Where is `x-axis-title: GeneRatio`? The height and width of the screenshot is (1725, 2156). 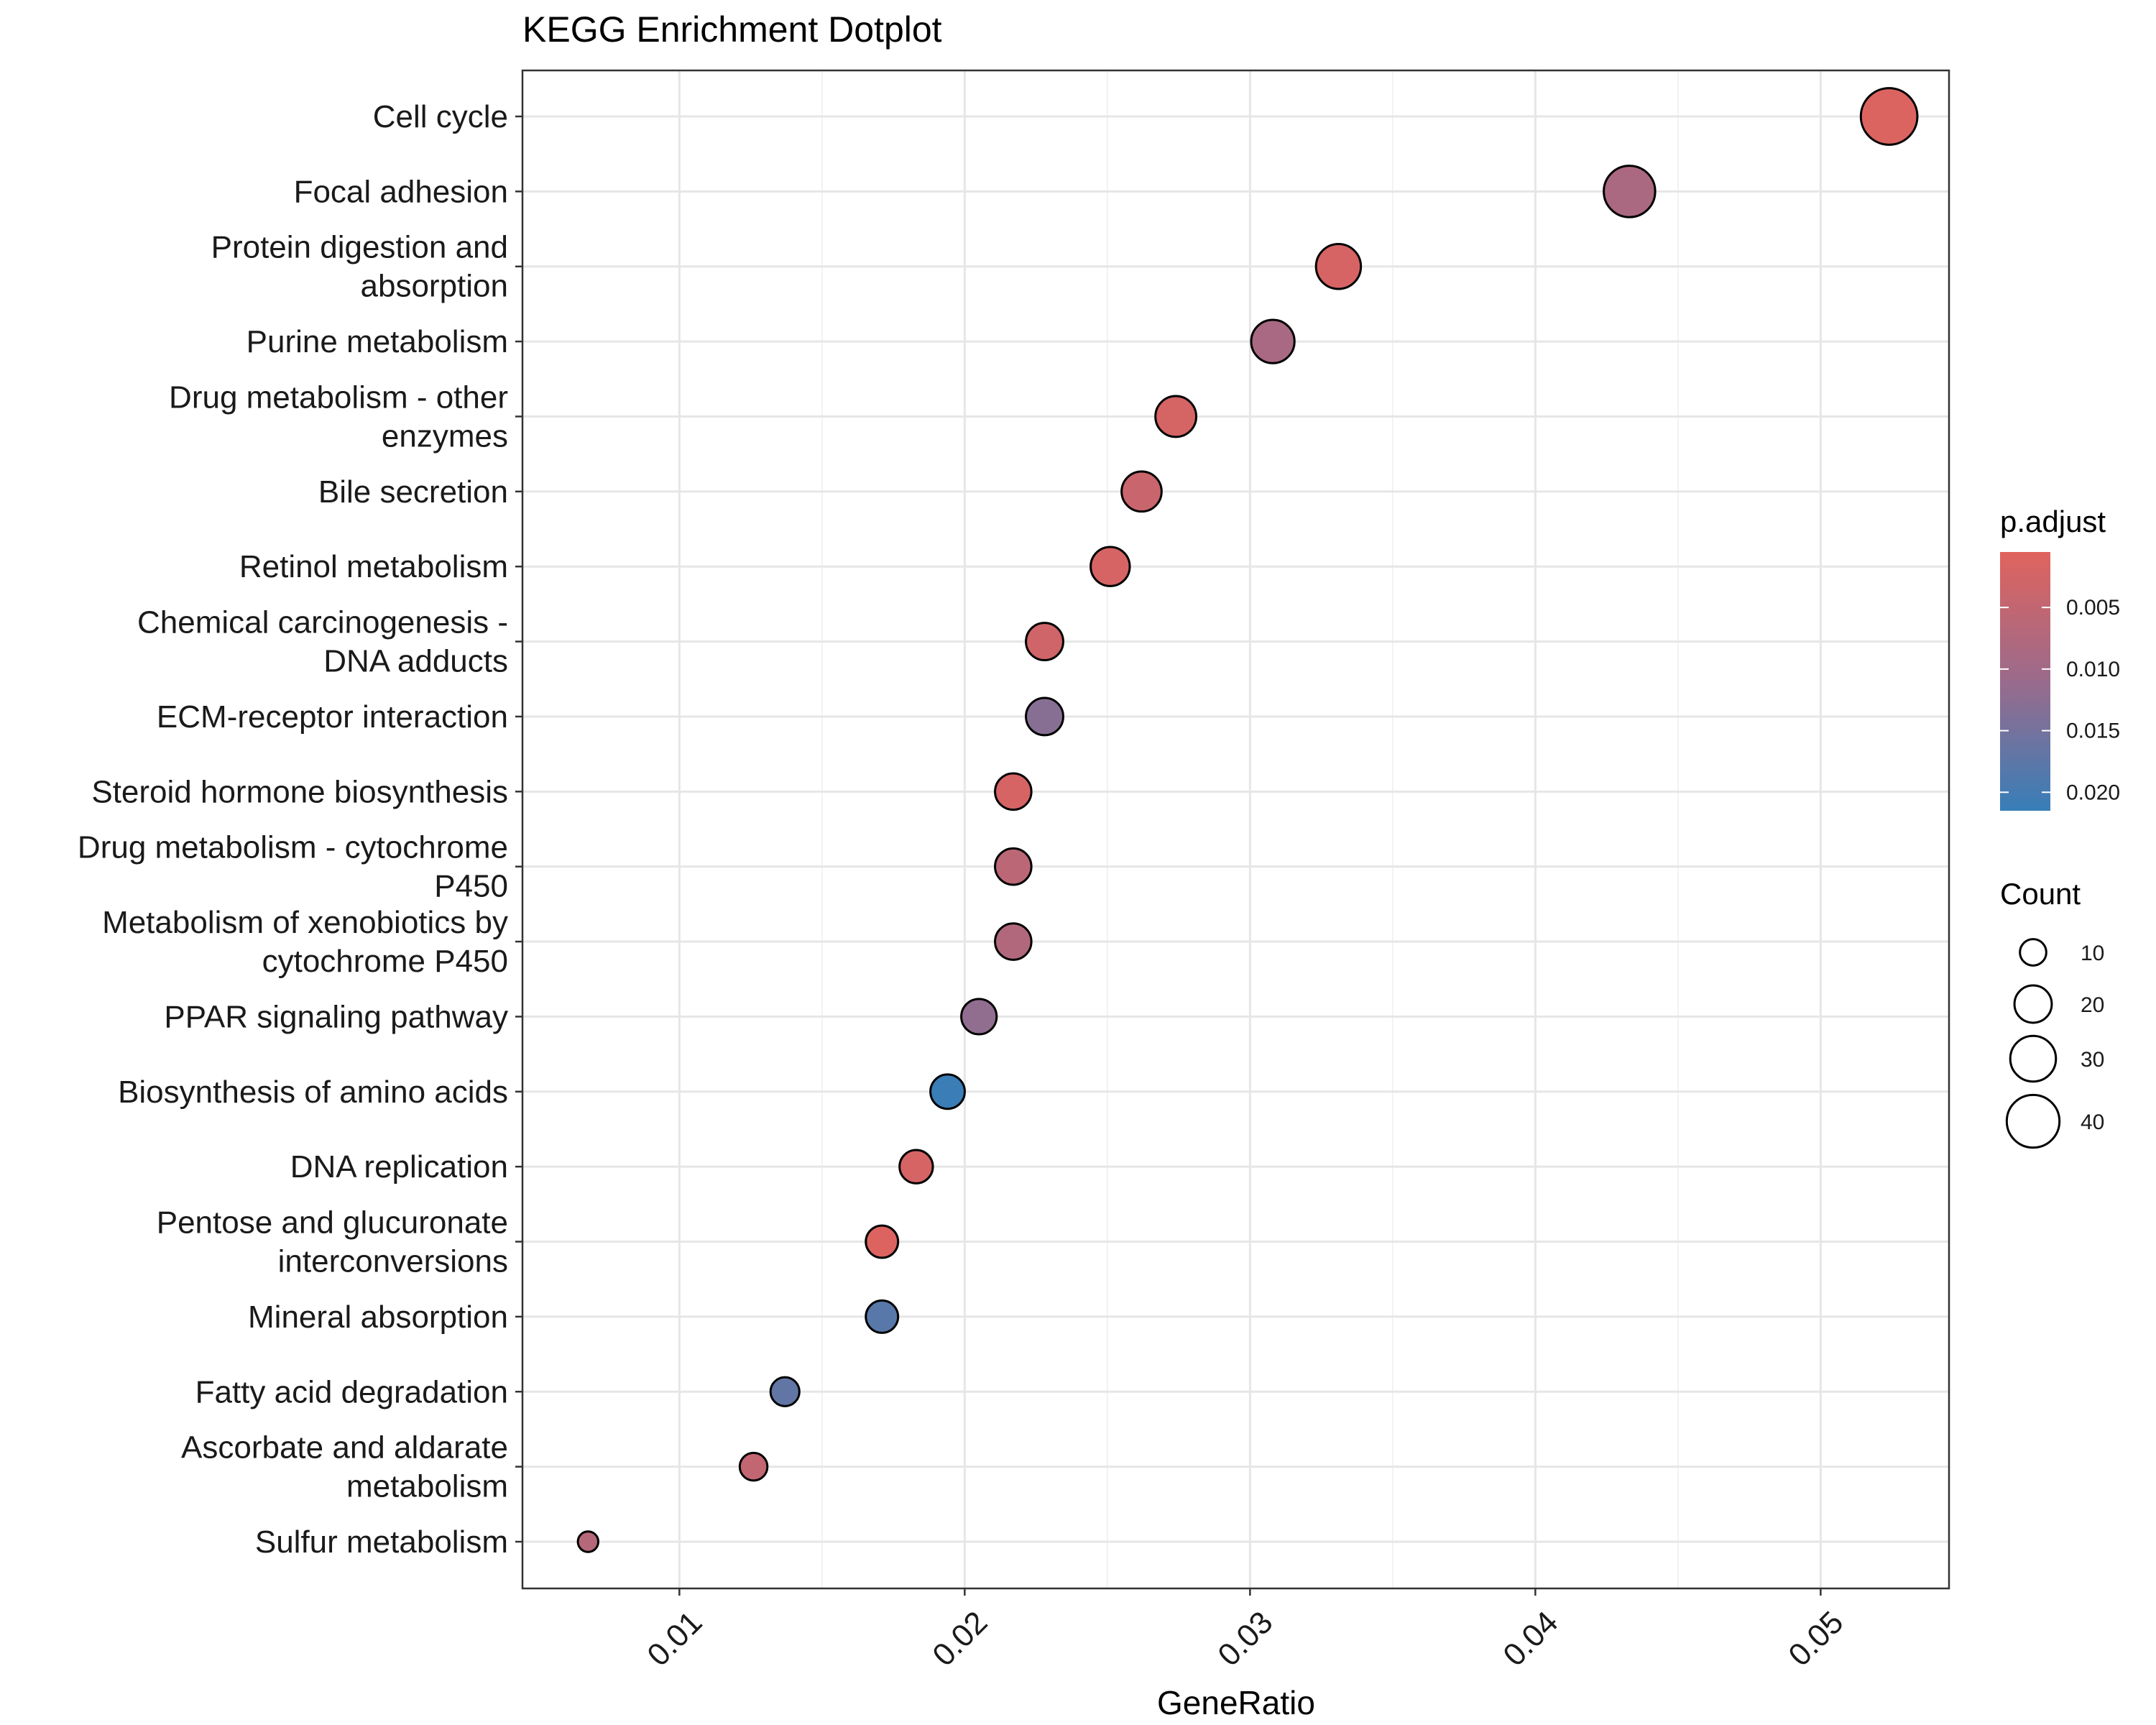
x-axis-title: GeneRatio is located at coordinates (1236, 1702).